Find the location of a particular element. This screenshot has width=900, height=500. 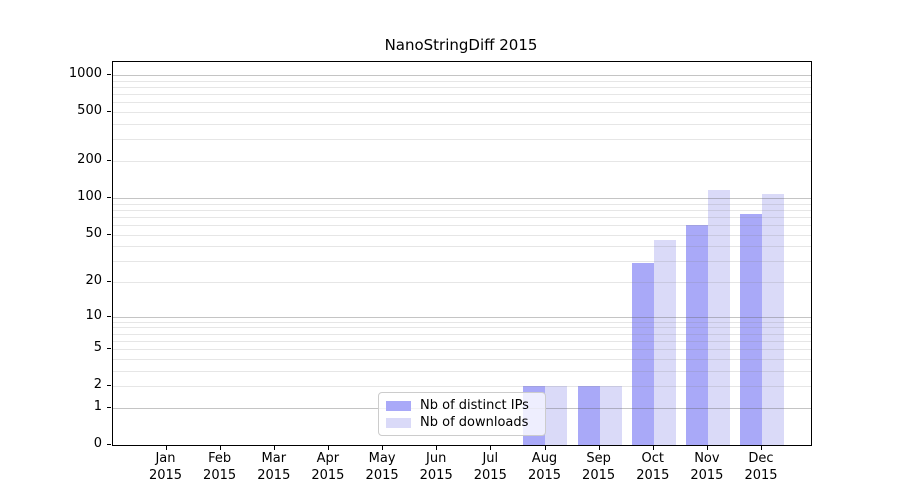

y-tick-label: 200 is located at coordinates (89, 159).